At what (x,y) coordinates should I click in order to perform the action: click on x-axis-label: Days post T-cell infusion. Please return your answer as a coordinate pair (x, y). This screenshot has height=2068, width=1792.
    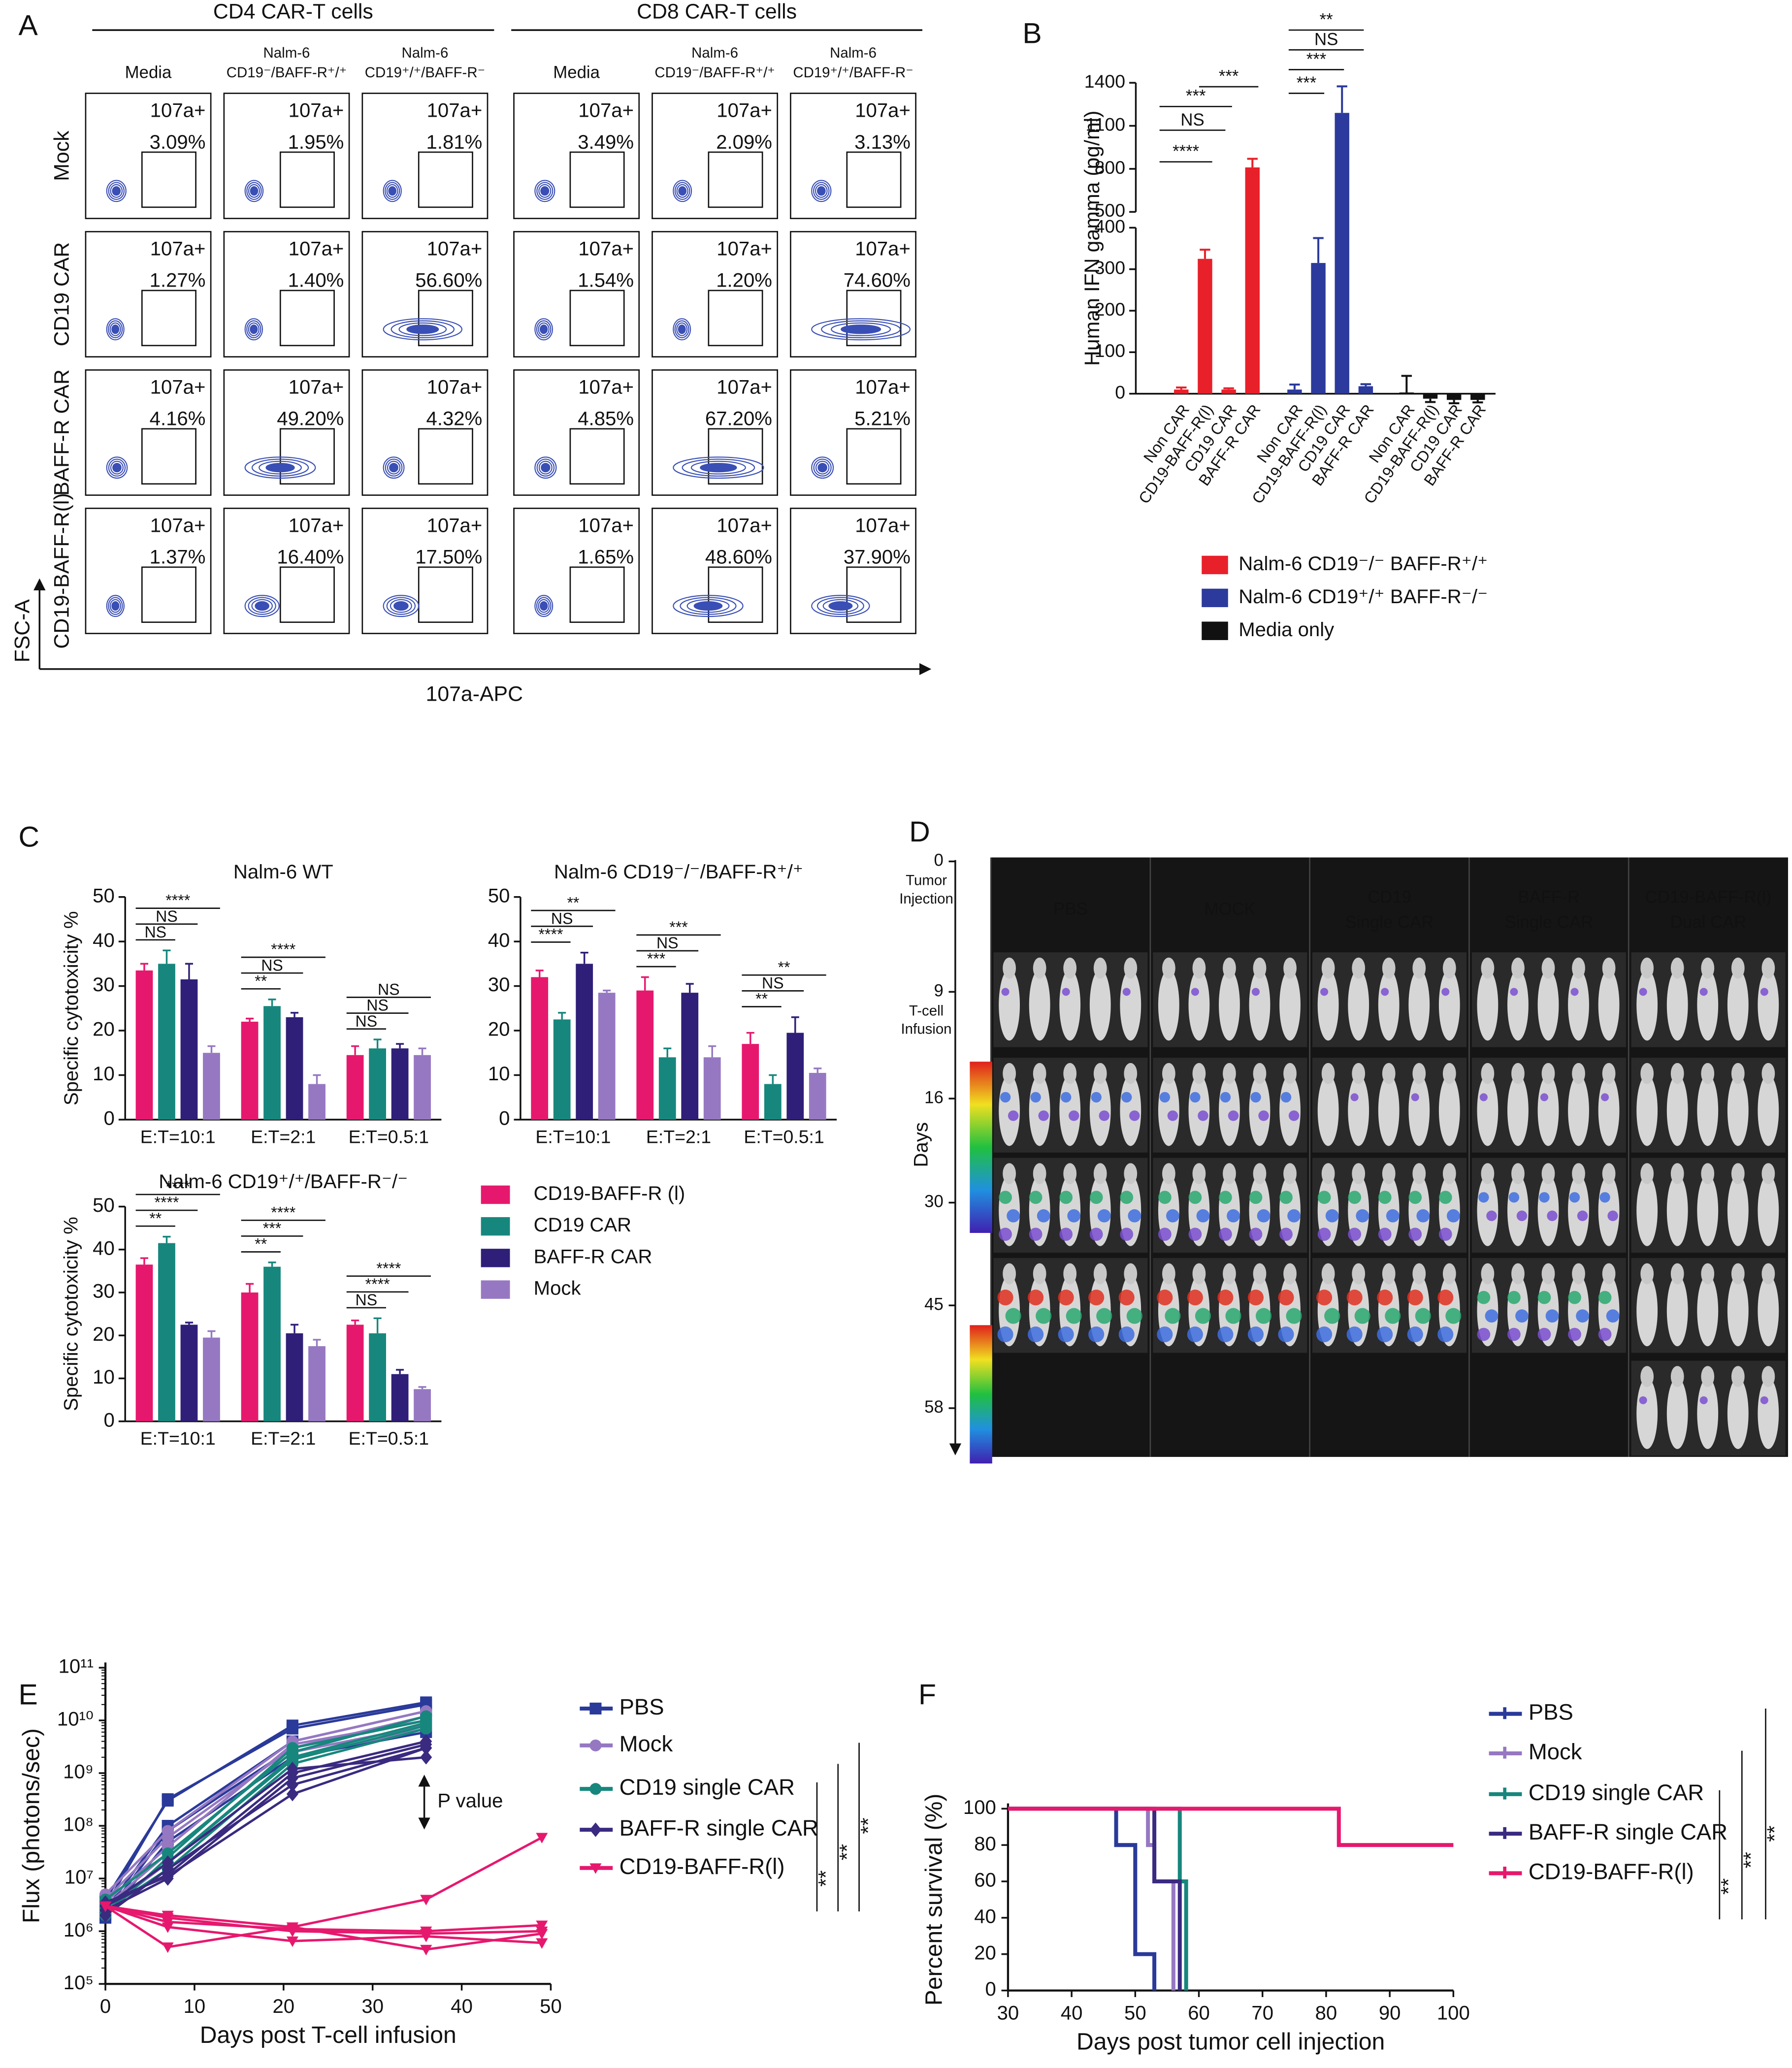
    Looking at the image, I should click on (328, 2035).